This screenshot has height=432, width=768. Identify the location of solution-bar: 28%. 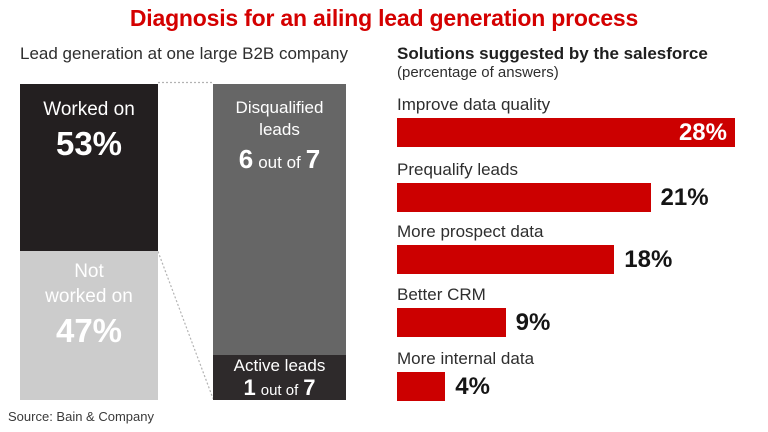
(566, 132).